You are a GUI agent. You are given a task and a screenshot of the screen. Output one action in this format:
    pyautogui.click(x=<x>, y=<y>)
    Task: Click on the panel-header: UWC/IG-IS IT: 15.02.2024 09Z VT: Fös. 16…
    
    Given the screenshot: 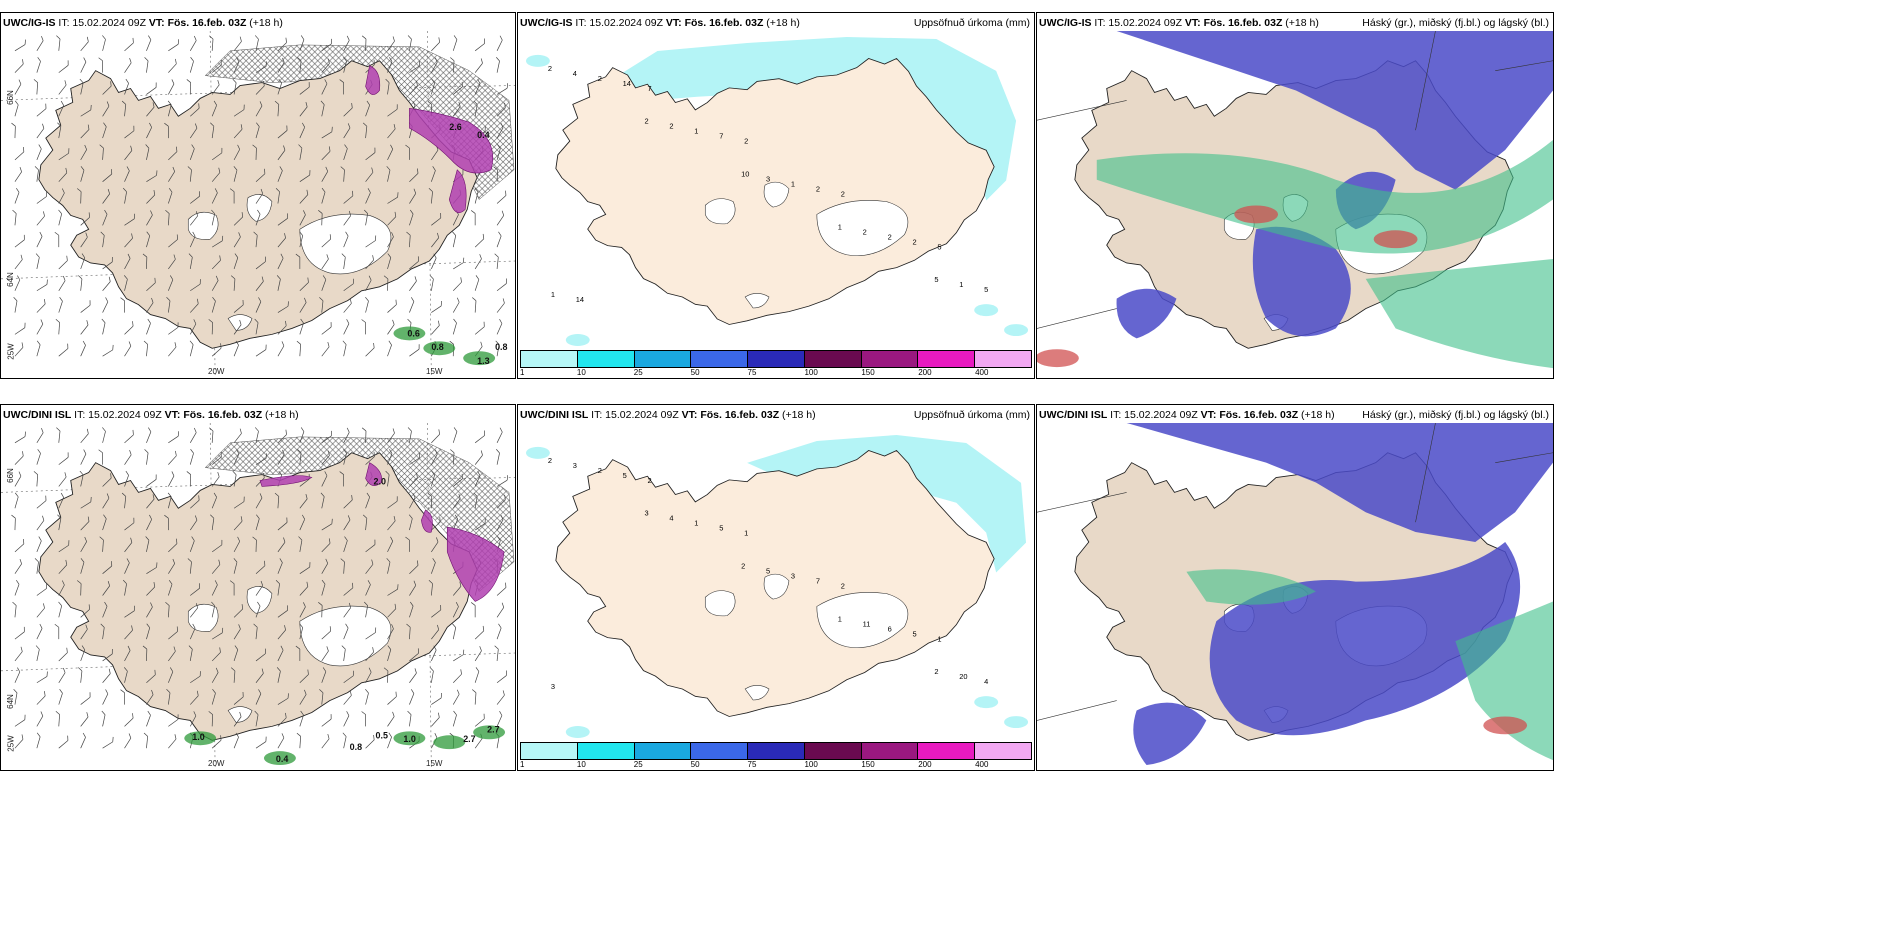 What is the action you would take?
    pyautogui.click(x=775, y=25)
    